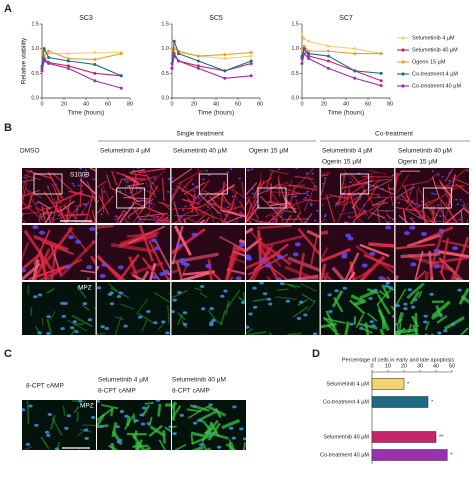 Image resolution: width=474 pixels, height=477 pixels. I want to click on x-tick-label: 40, so click(436, 366).